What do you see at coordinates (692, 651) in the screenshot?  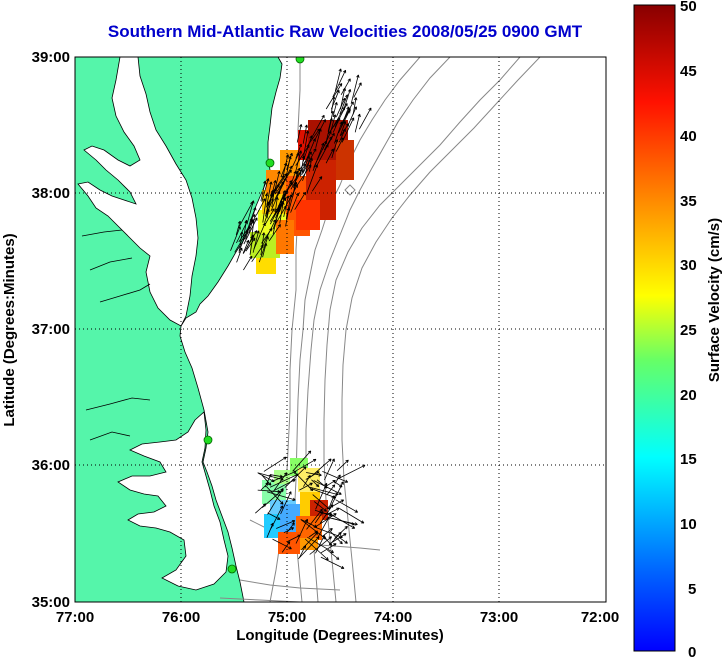 I see `colorbar-tick-label: 0` at bounding box center [692, 651].